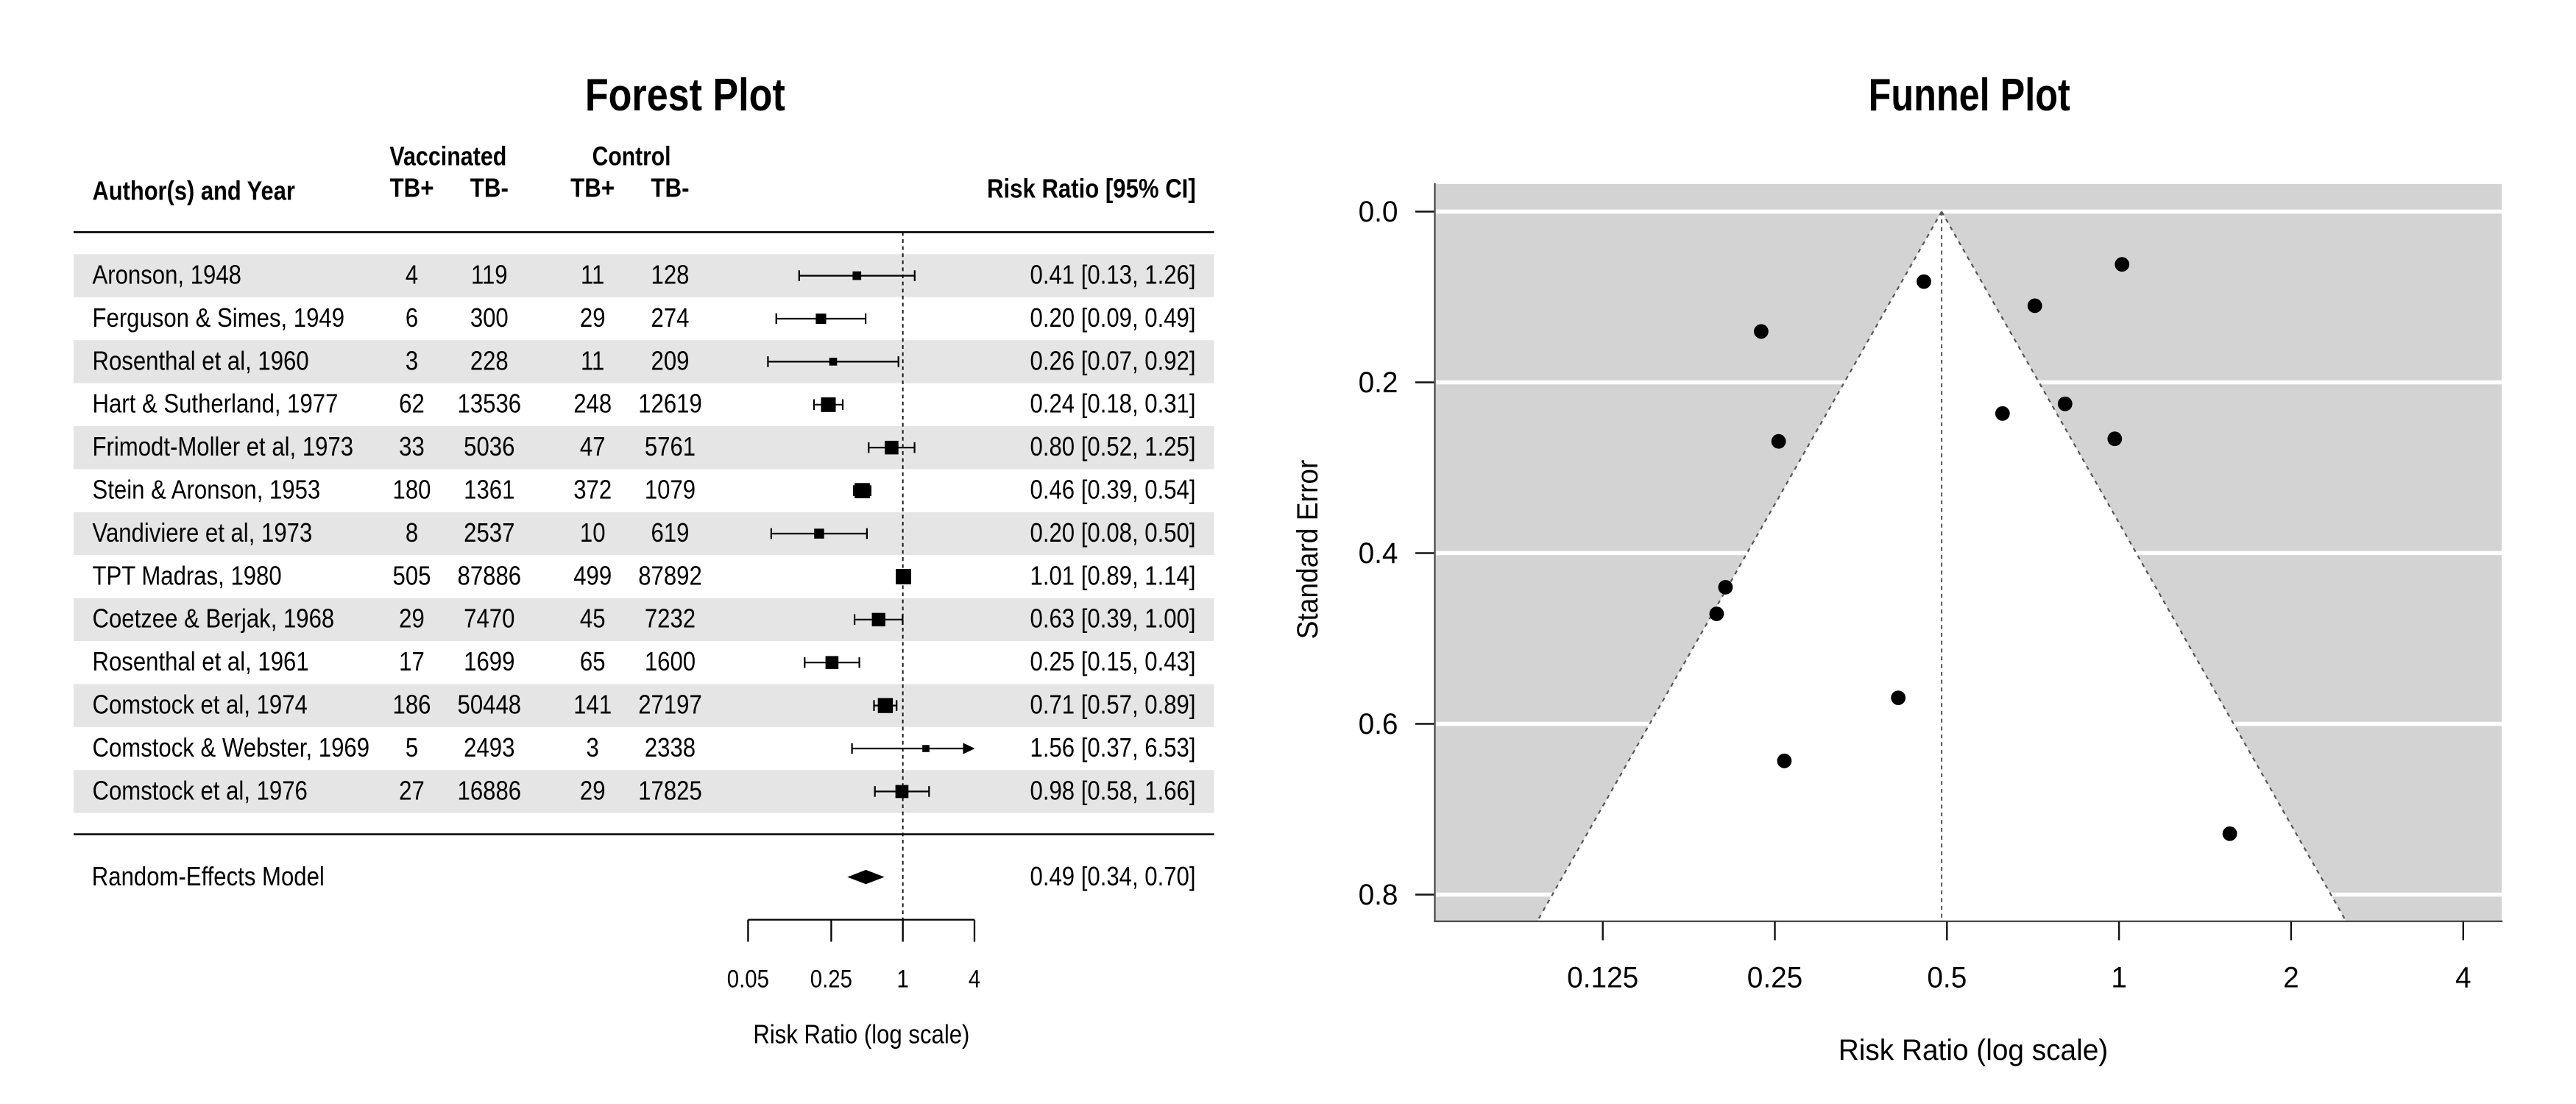 Image resolution: width=2576 pixels, height=1104 pixels. I want to click on svg-text: 0.20 [0.09, 0.49], so click(1113, 318).